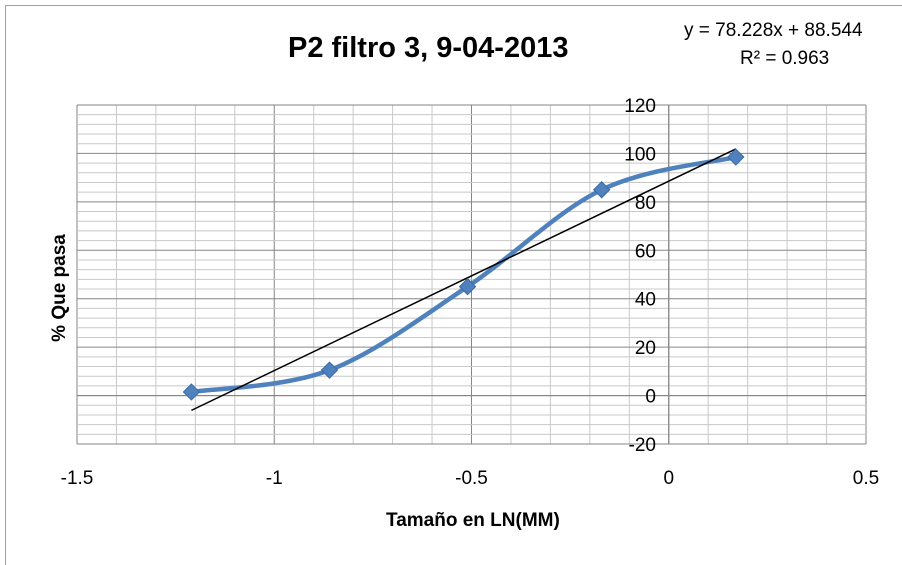  I want to click on y-tick-label: 0, so click(650, 397).